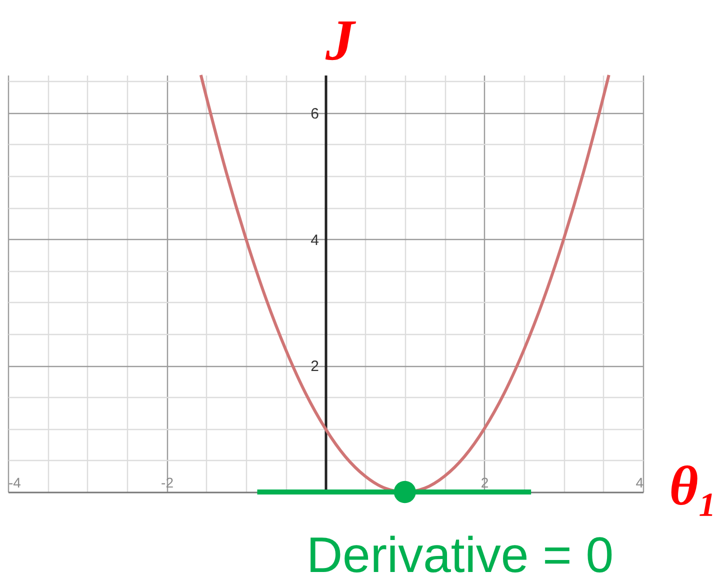 The width and height of the screenshot is (725, 577). I want to click on x-tick-label: -4, so click(15, 482).